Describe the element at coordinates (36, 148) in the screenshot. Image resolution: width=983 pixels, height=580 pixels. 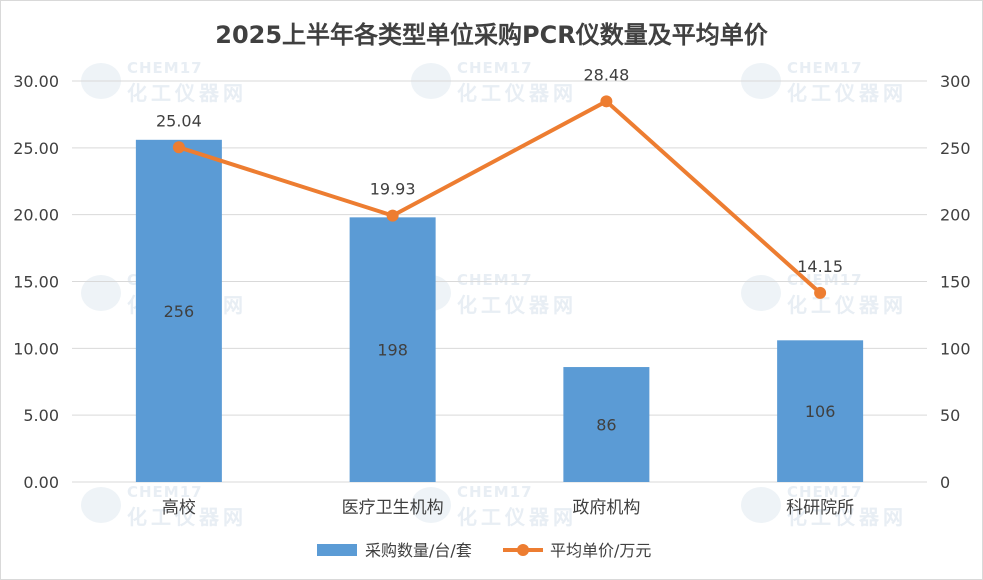
I see `y-left-tick-label: 25.00` at that location.